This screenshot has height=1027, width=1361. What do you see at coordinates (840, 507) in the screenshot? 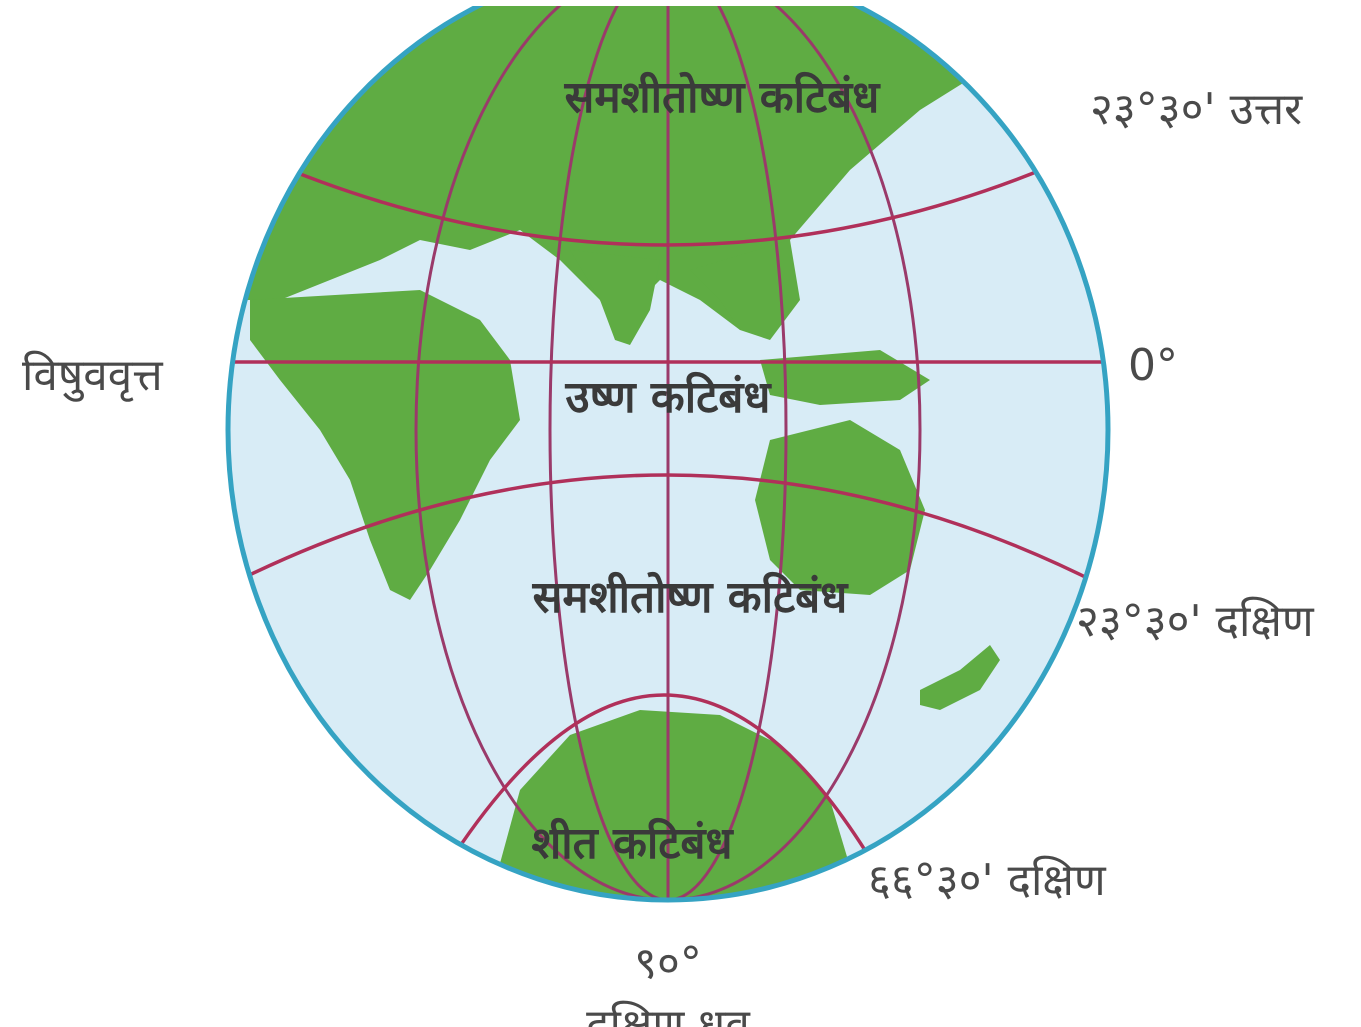
I see `australia-landmass` at bounding box center [840, 507].